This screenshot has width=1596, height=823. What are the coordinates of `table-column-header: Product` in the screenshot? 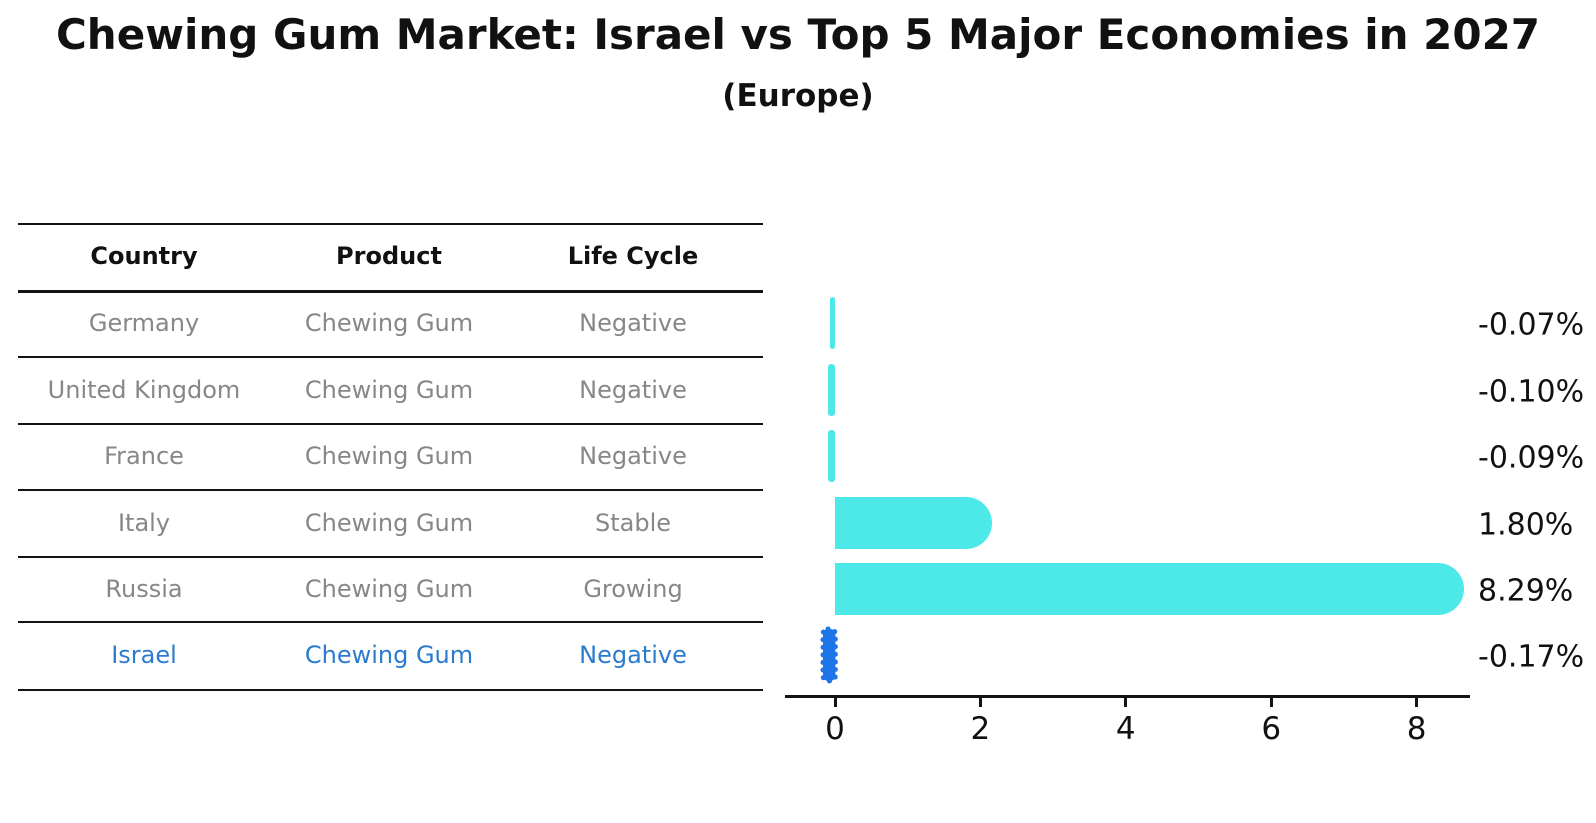 It's located at (389, 256).